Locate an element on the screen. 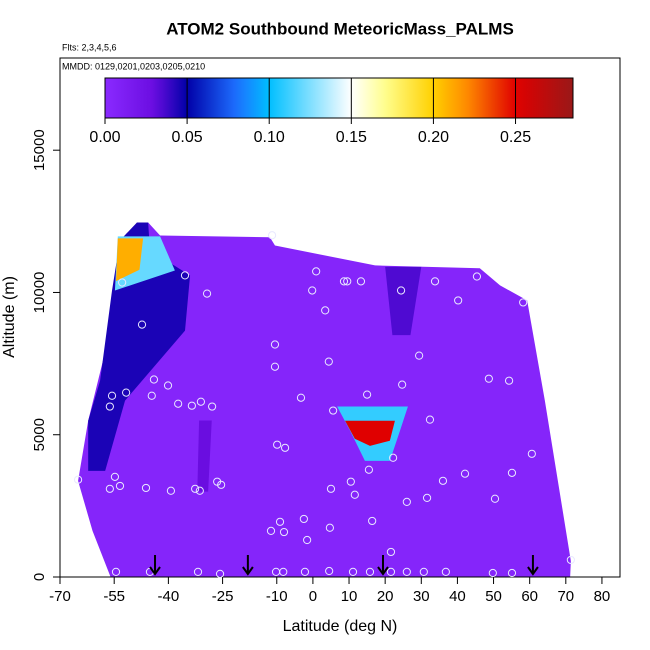  x-tick-label: 30 is located at coordinates (421, 596).